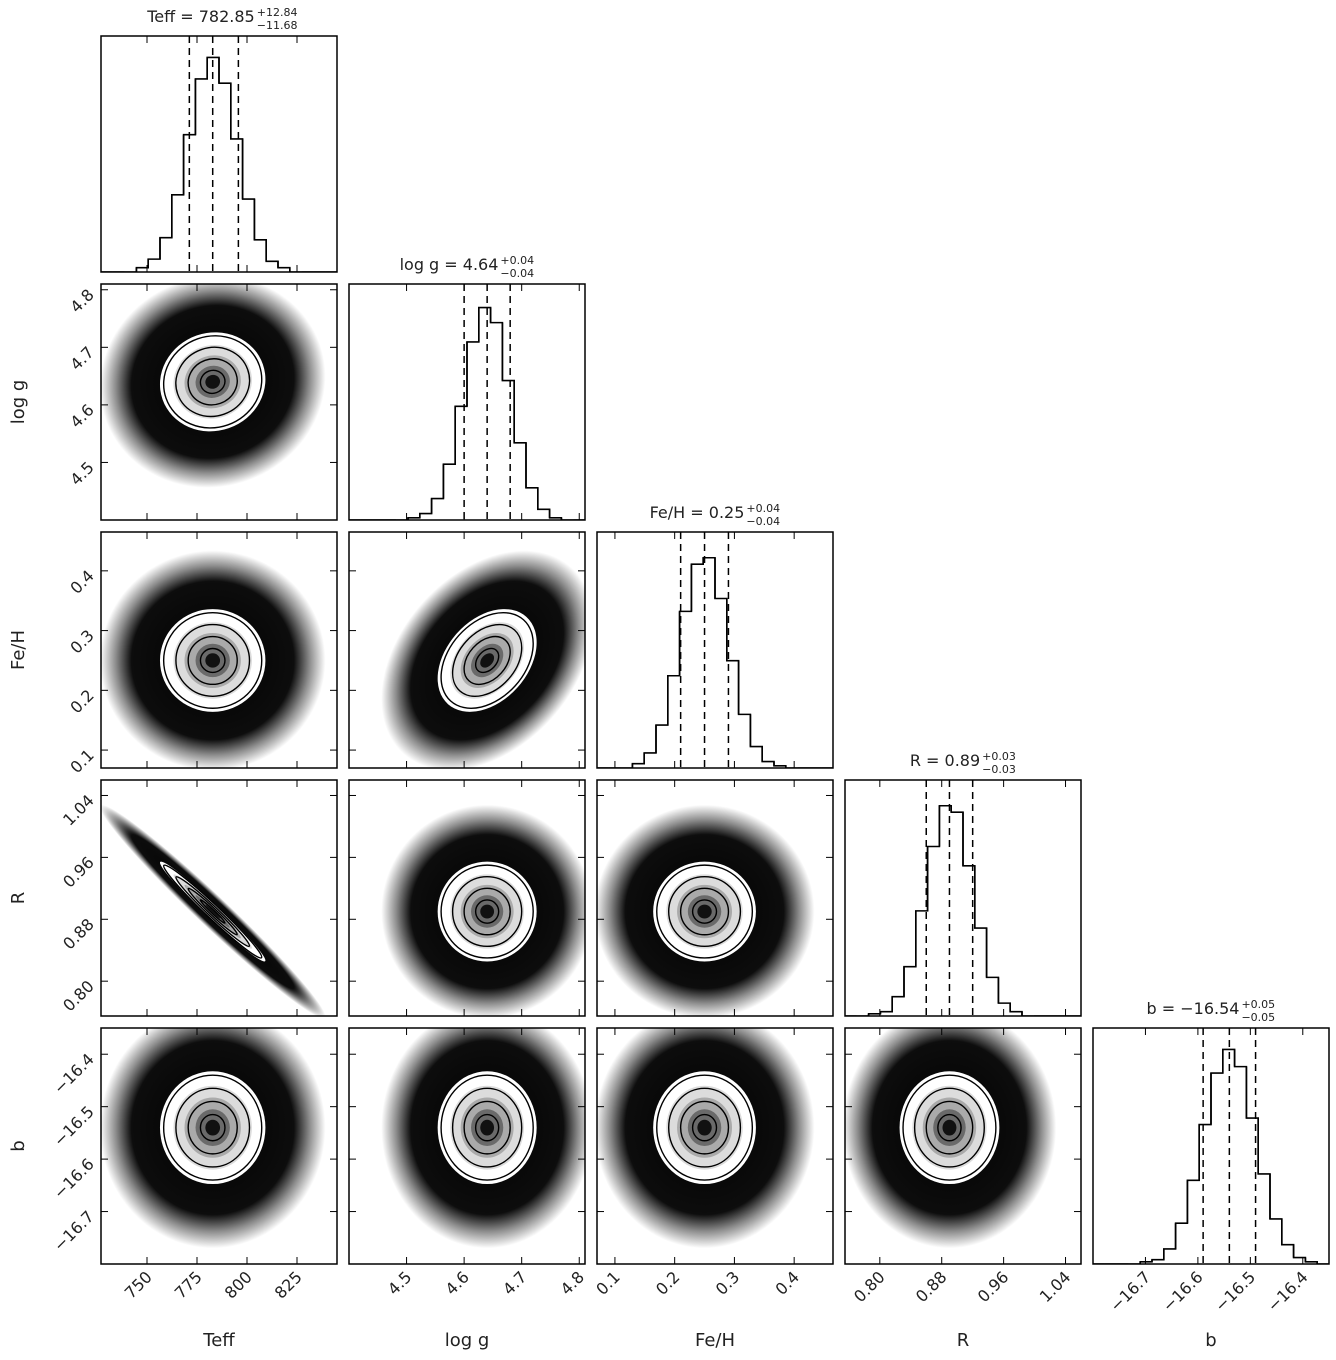 This screenshot has width=1336, height=1360. I want to click on x-tick-label: 4.5, so click(399, 1282).